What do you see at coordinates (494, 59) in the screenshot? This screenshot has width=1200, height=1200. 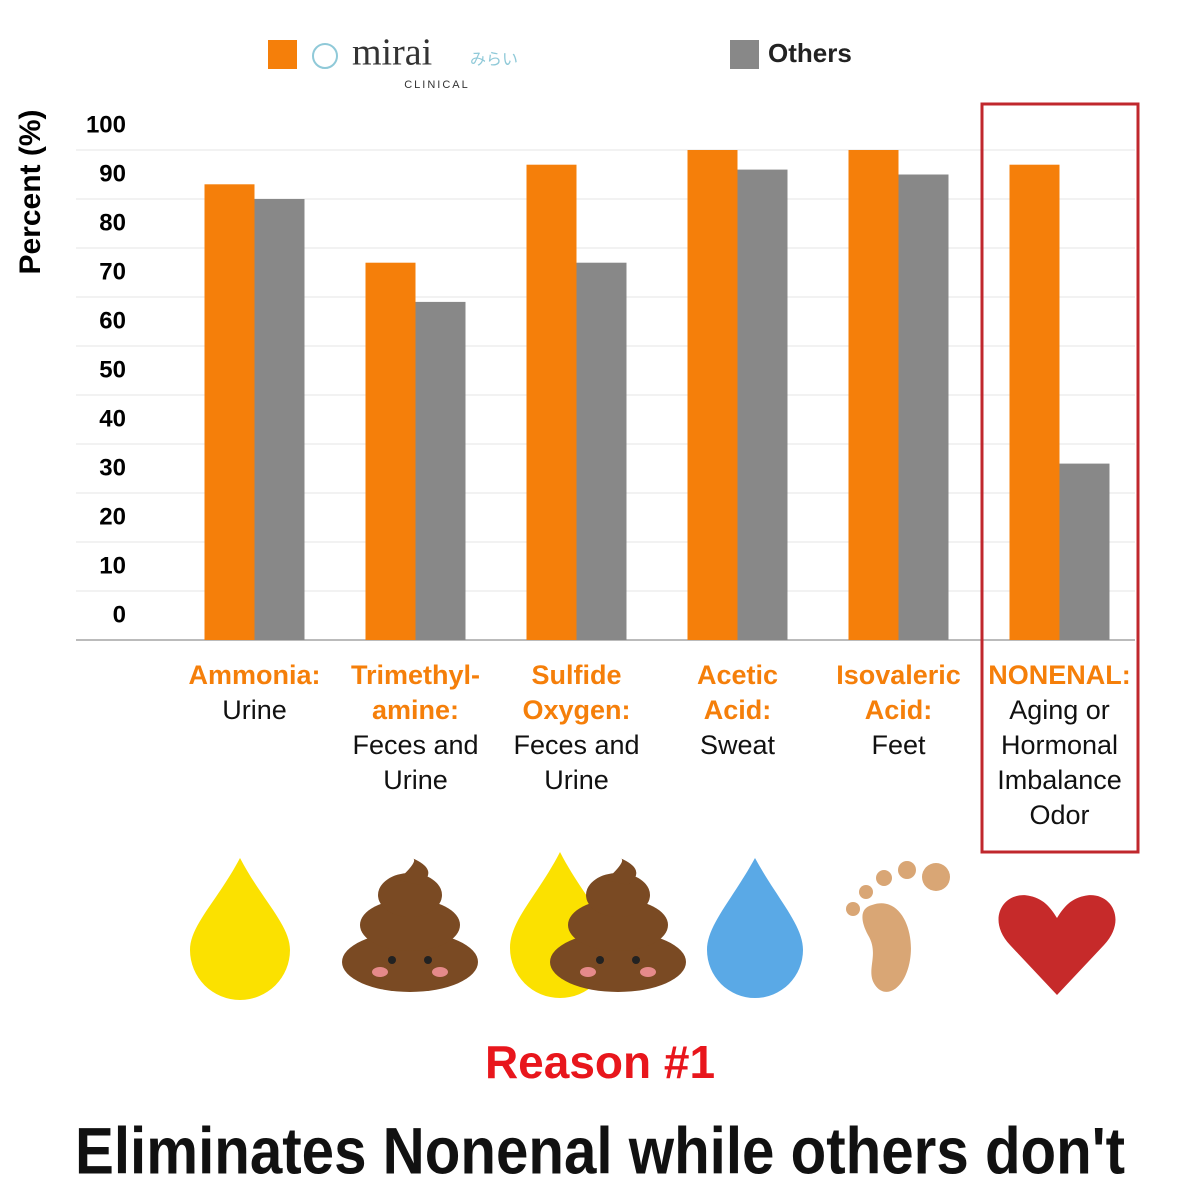 I see `logo-kana: みらい` at bounding box center [494, 59].